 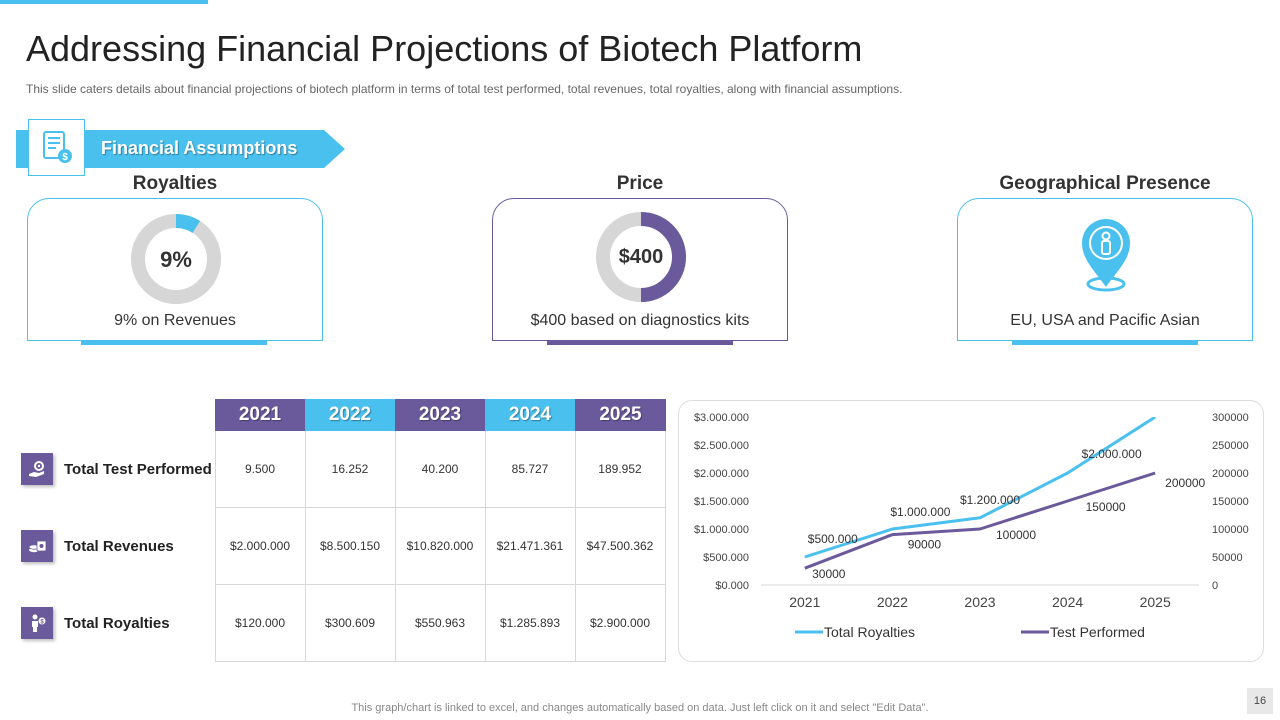 I want to click on y-left-tick-label: $500.000, so click(x=726, y=558).